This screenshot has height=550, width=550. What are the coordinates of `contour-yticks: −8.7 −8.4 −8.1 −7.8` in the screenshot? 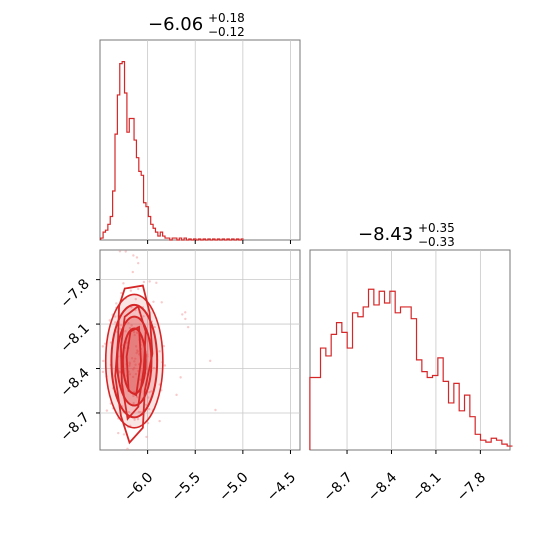 It's located at (78, 360).